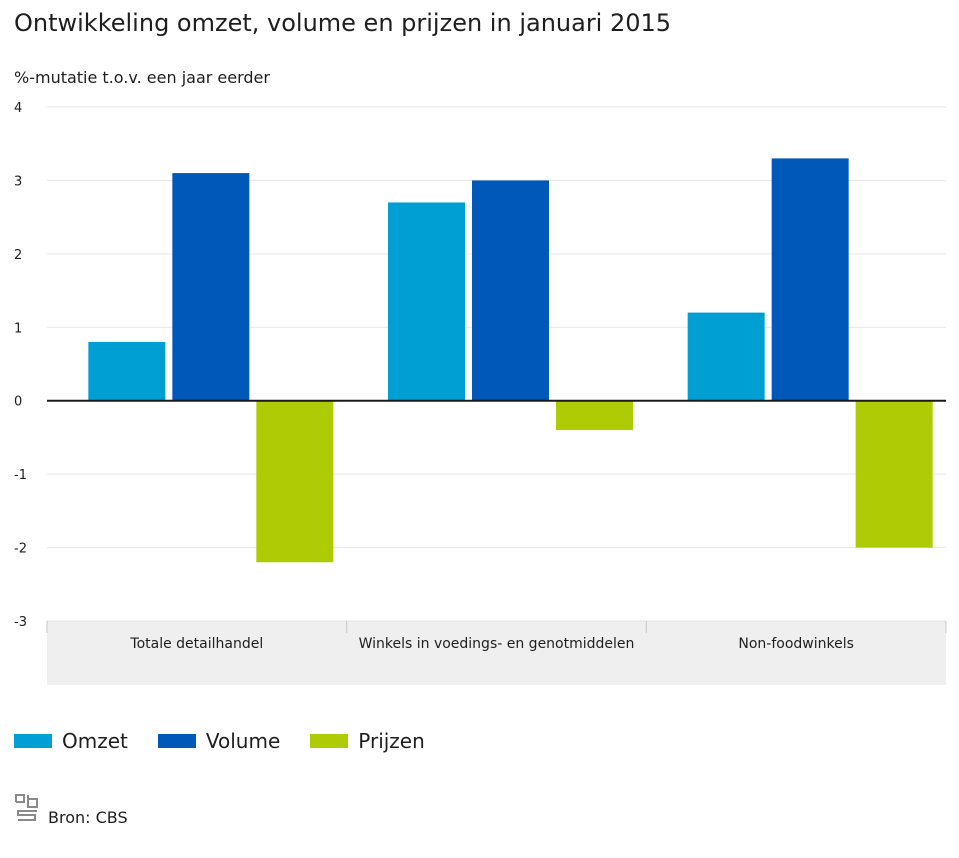 Image resolution: width=959 pixels, height=858 pixels. Describe the element at coordinates (176, 741) in the screenshot. I see `legend-swatch-volume` at that location.